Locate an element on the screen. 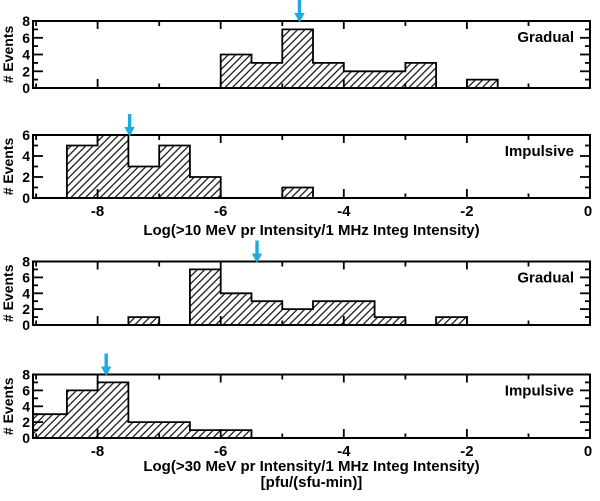 The image size is (600, 501). x-axis-units: [pfu/(sfu-min)] is located at coordinates (312, 482).